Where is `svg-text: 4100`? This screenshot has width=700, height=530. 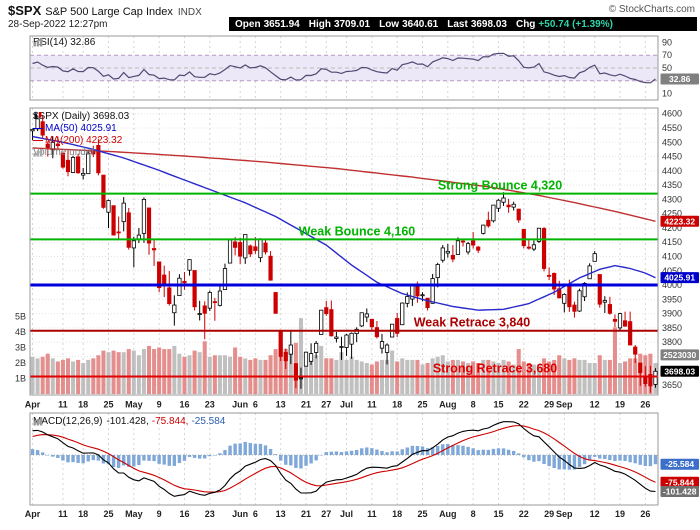
svg-text: 4100 is located at coordinates (672, 256).